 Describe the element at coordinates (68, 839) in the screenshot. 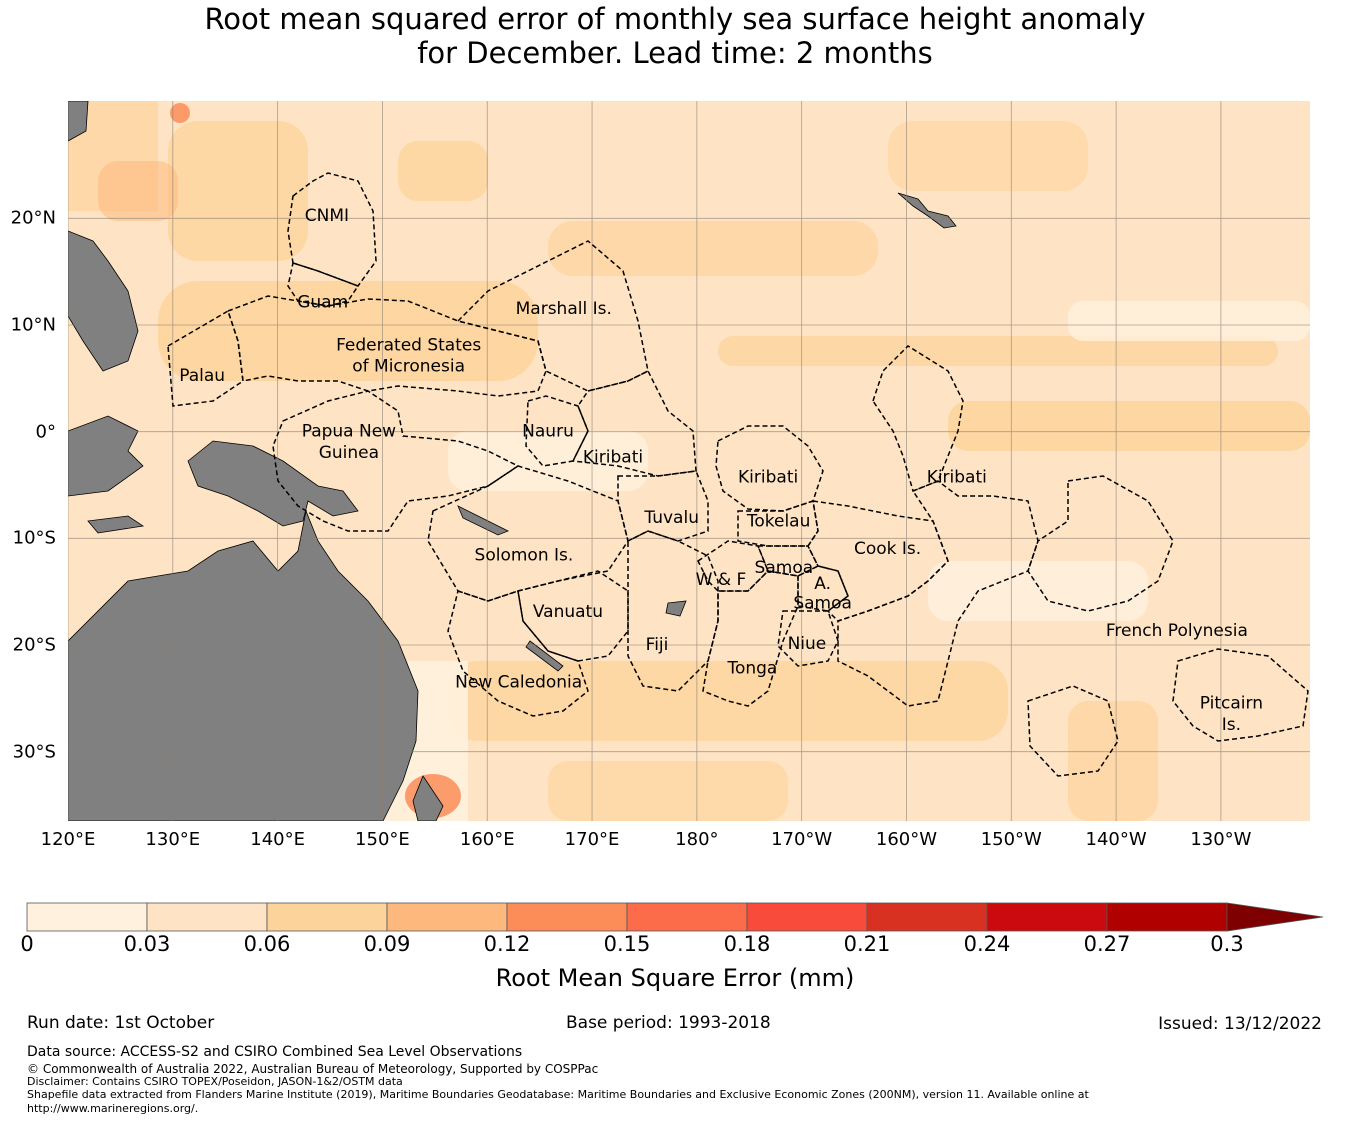

I see `longitude-label: 120°E` at that location.